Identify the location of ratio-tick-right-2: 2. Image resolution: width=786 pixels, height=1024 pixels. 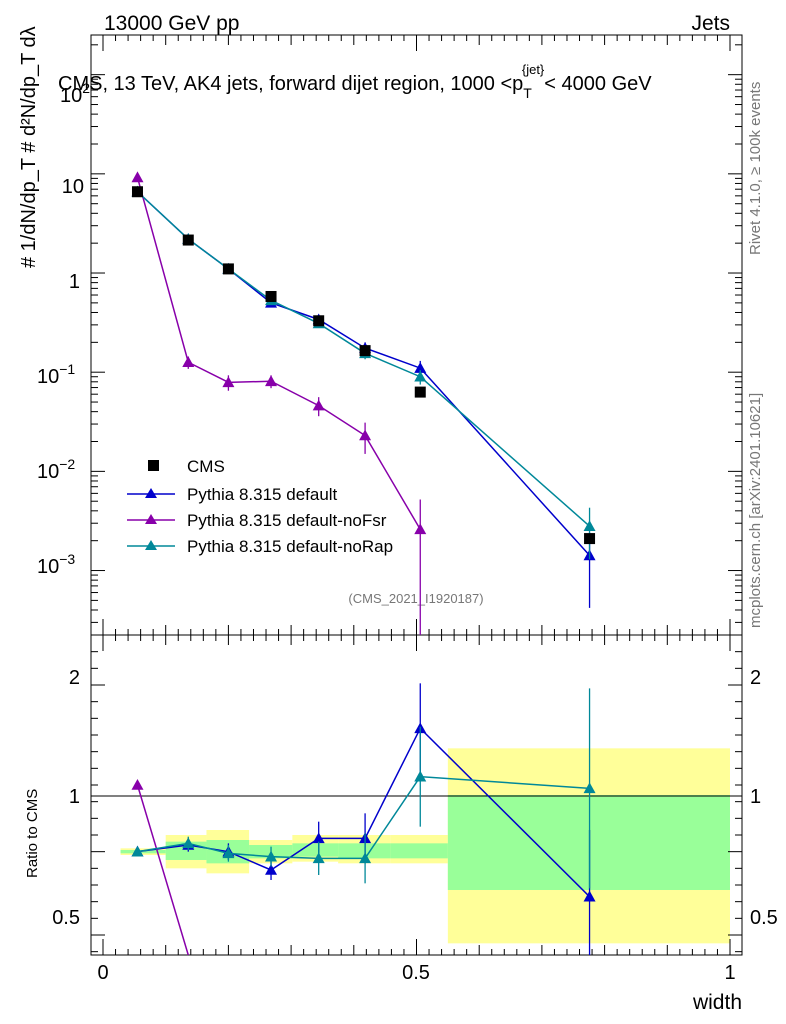
(755, 678).